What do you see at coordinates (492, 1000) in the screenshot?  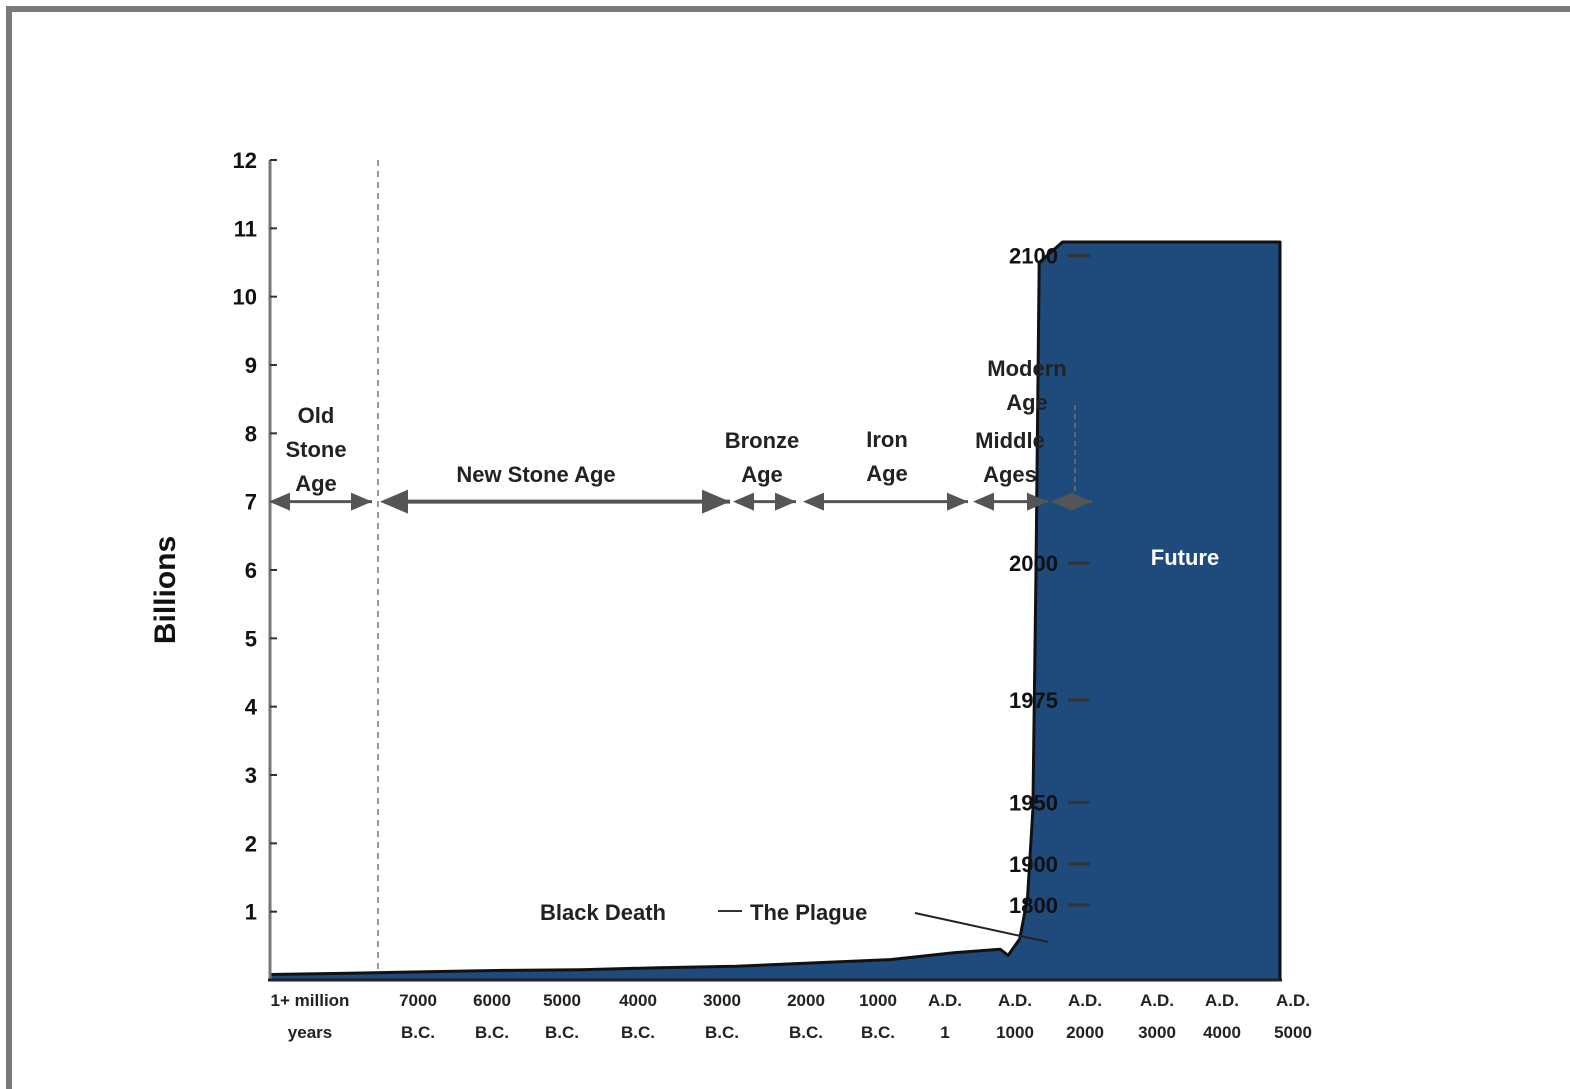 I see `x-tick-line1: 6000` at bounding box center [492, 1000].